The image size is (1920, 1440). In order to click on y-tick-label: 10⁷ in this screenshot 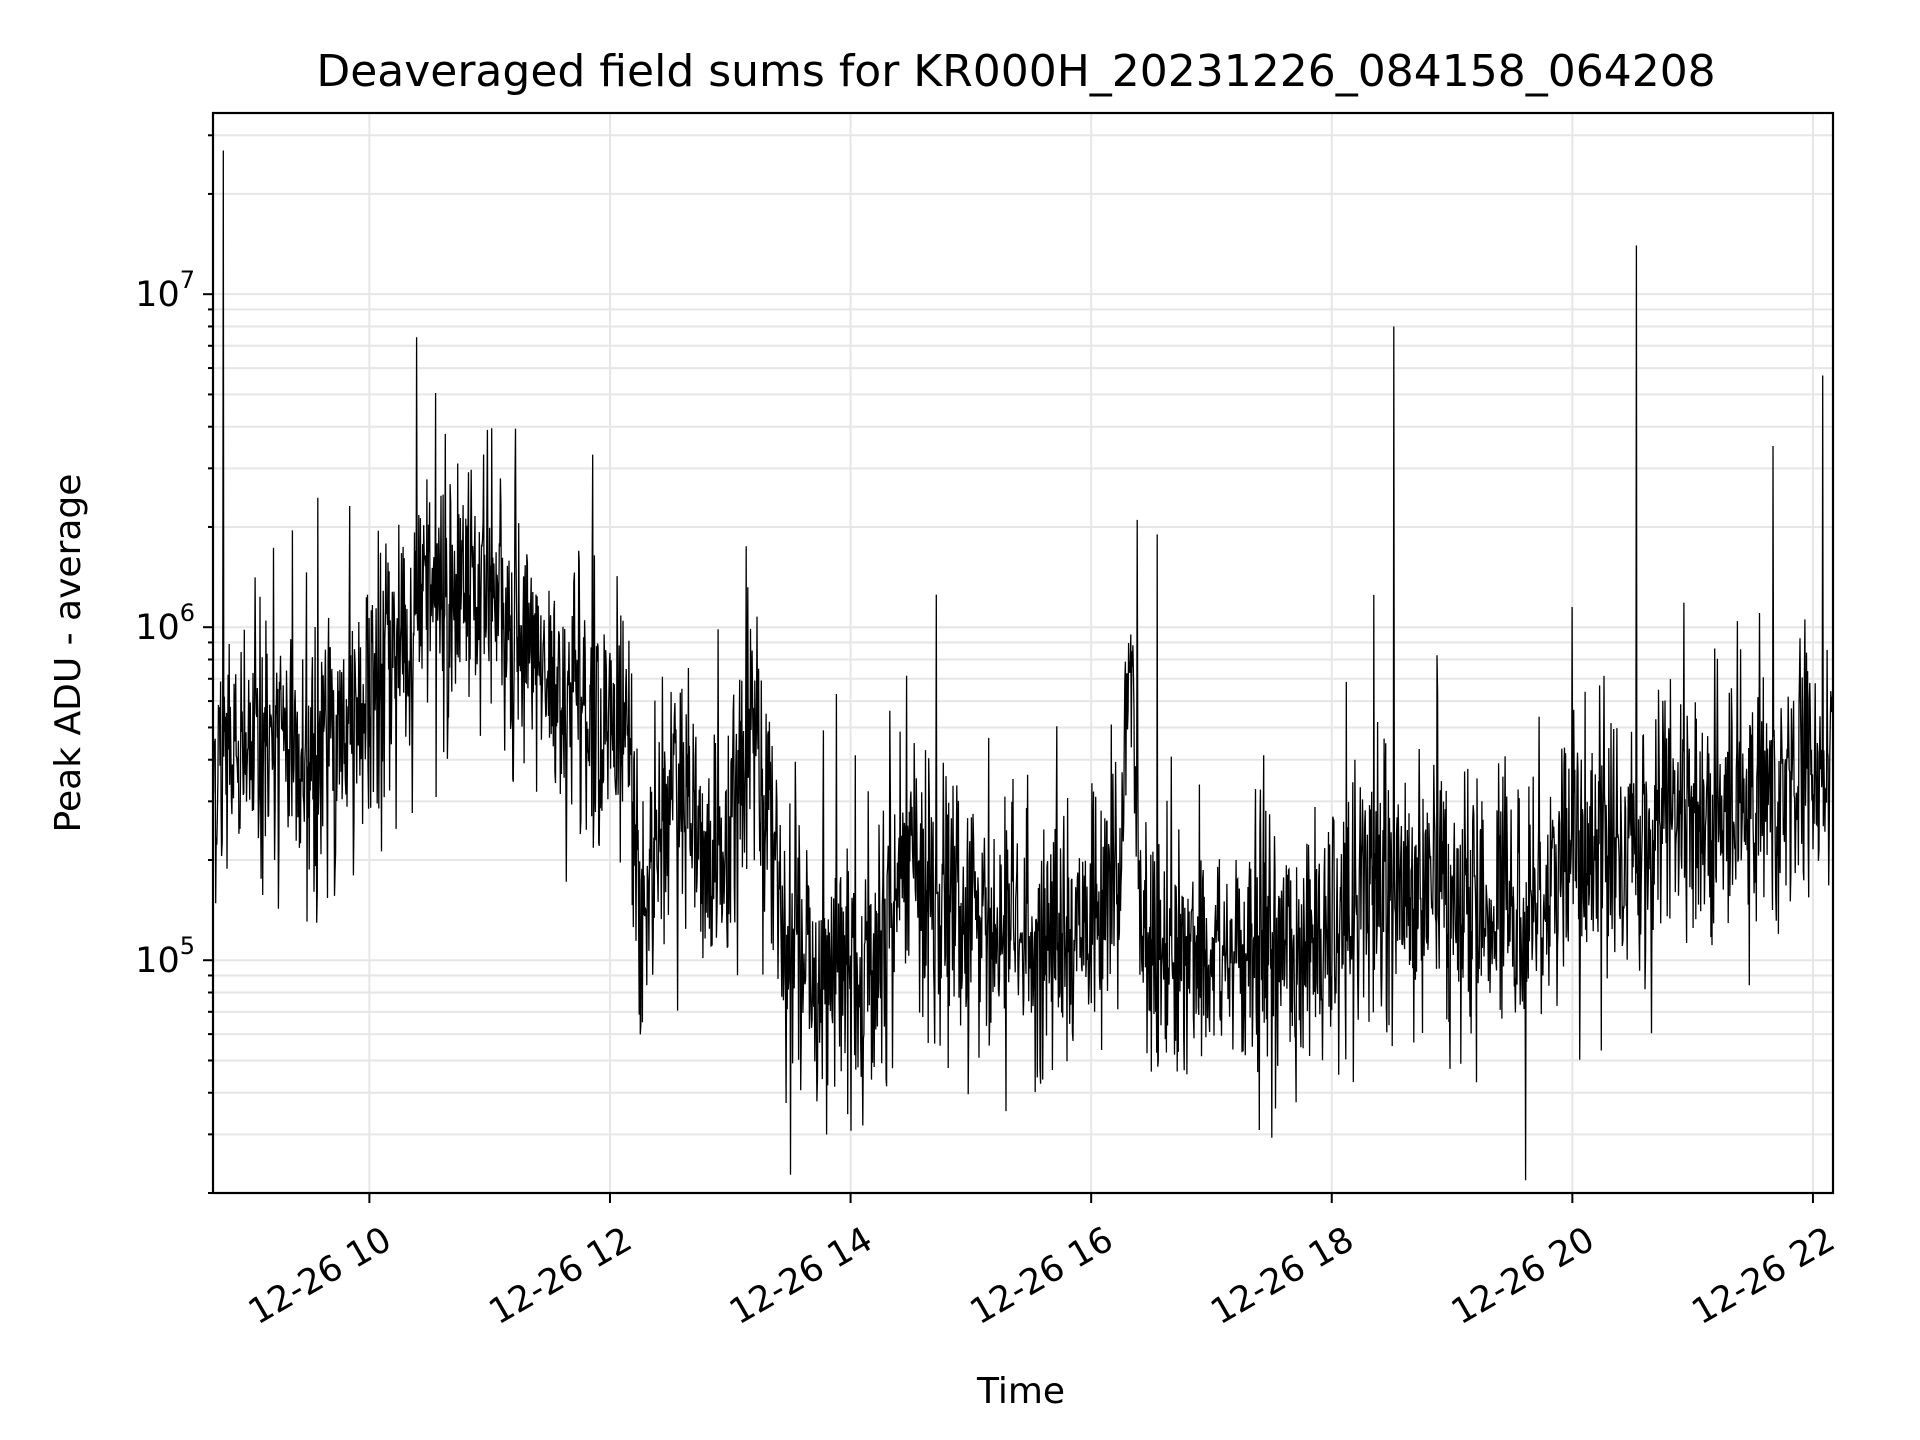, I will do `click(165, 290)`.